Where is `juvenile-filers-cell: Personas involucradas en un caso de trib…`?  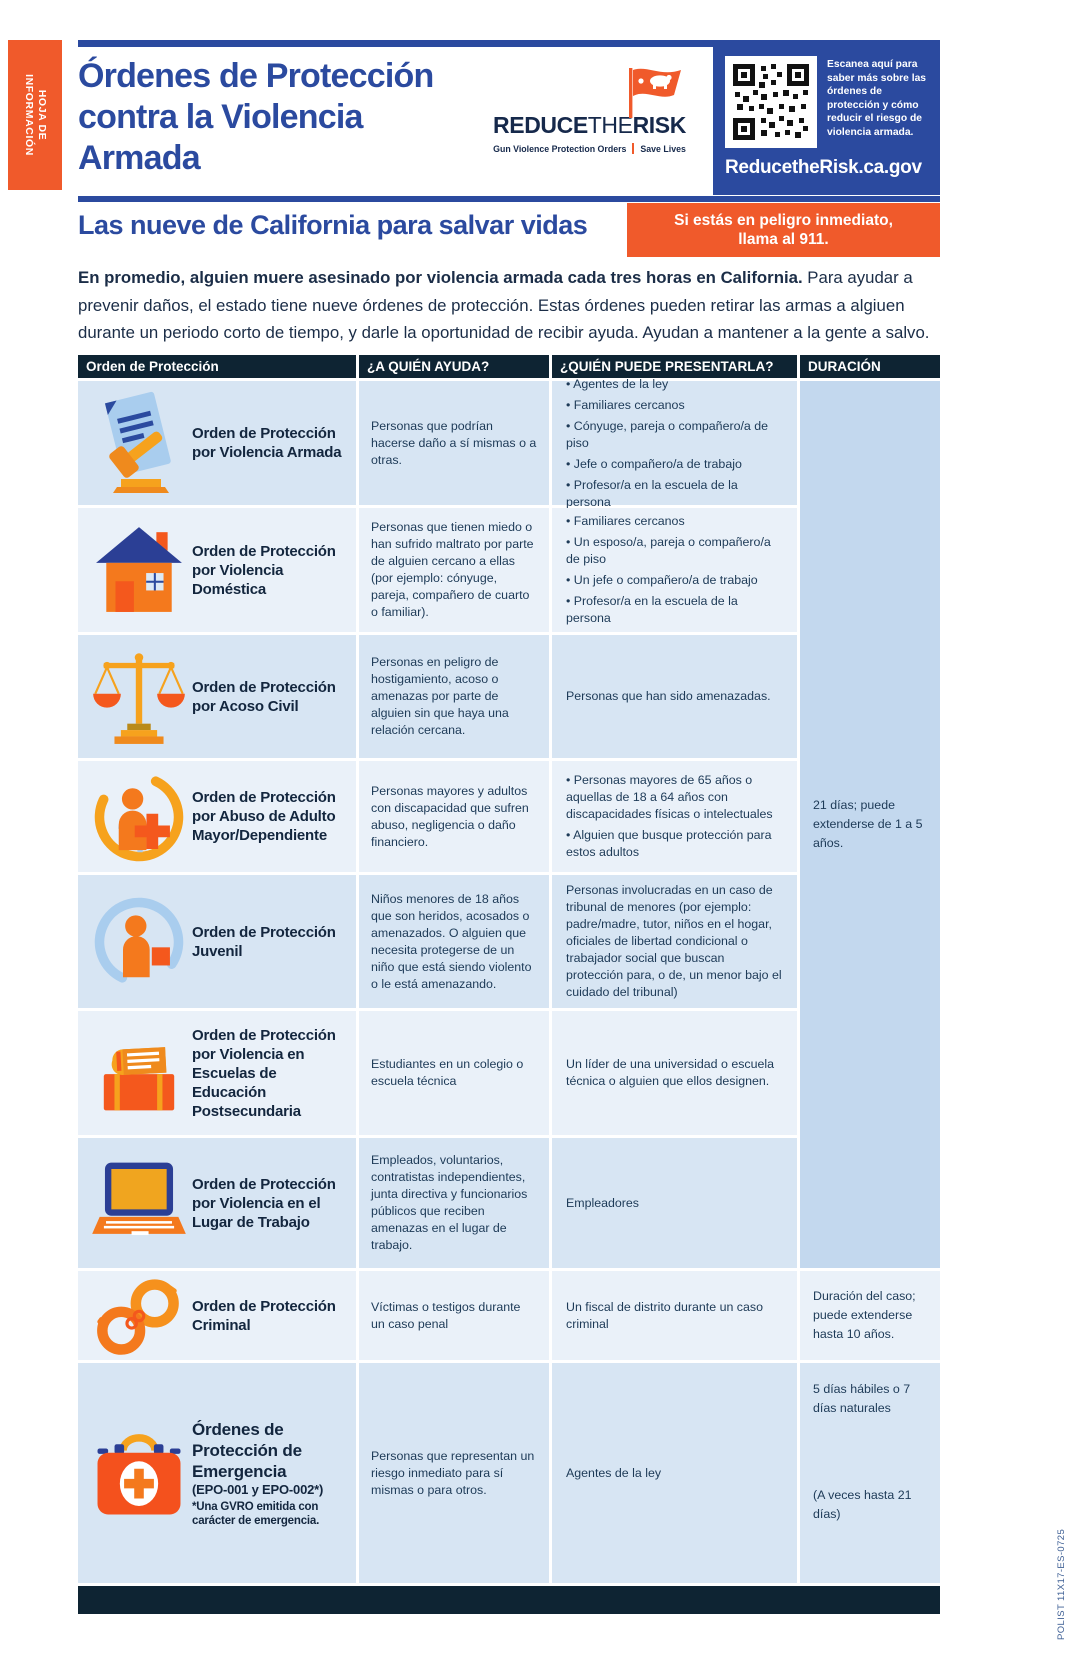
juvenile-filers-cell: Personas involucradas en un caso de trib… is located at coordinates (674, 941).